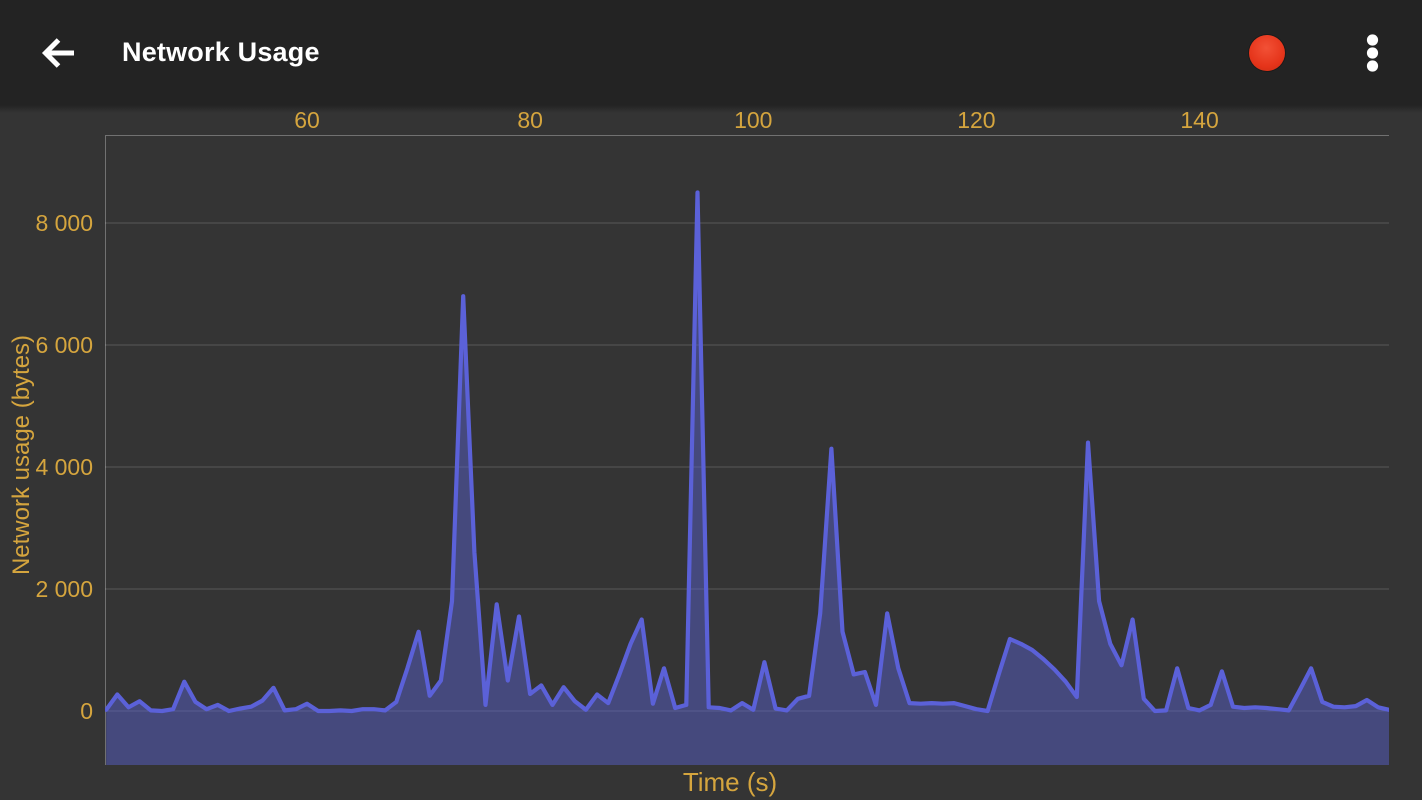  What do you see at coordinates (64, 467) in the screenshot?
I see `y-tick-label: 4 000` at bounding box center [64, 467].